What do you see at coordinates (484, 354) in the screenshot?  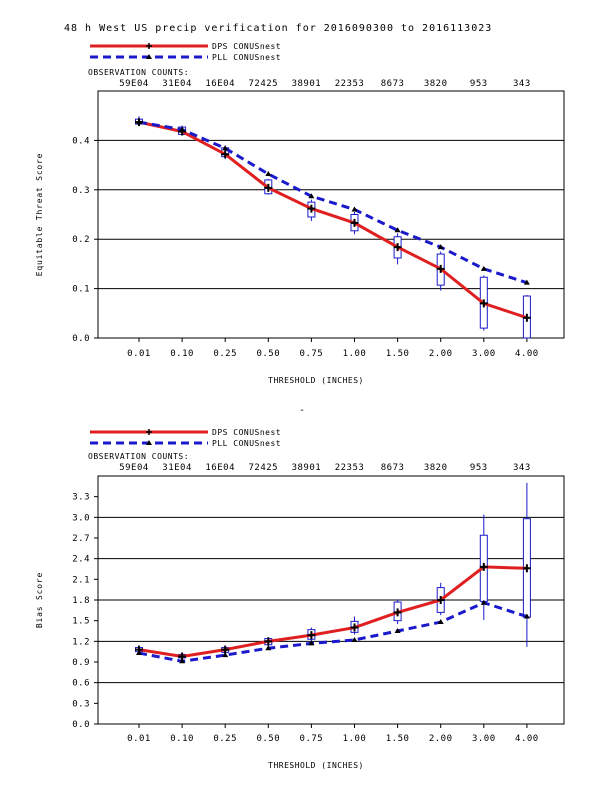 I see `x-tick-label: 3.00` at bounding box center [484, 354].